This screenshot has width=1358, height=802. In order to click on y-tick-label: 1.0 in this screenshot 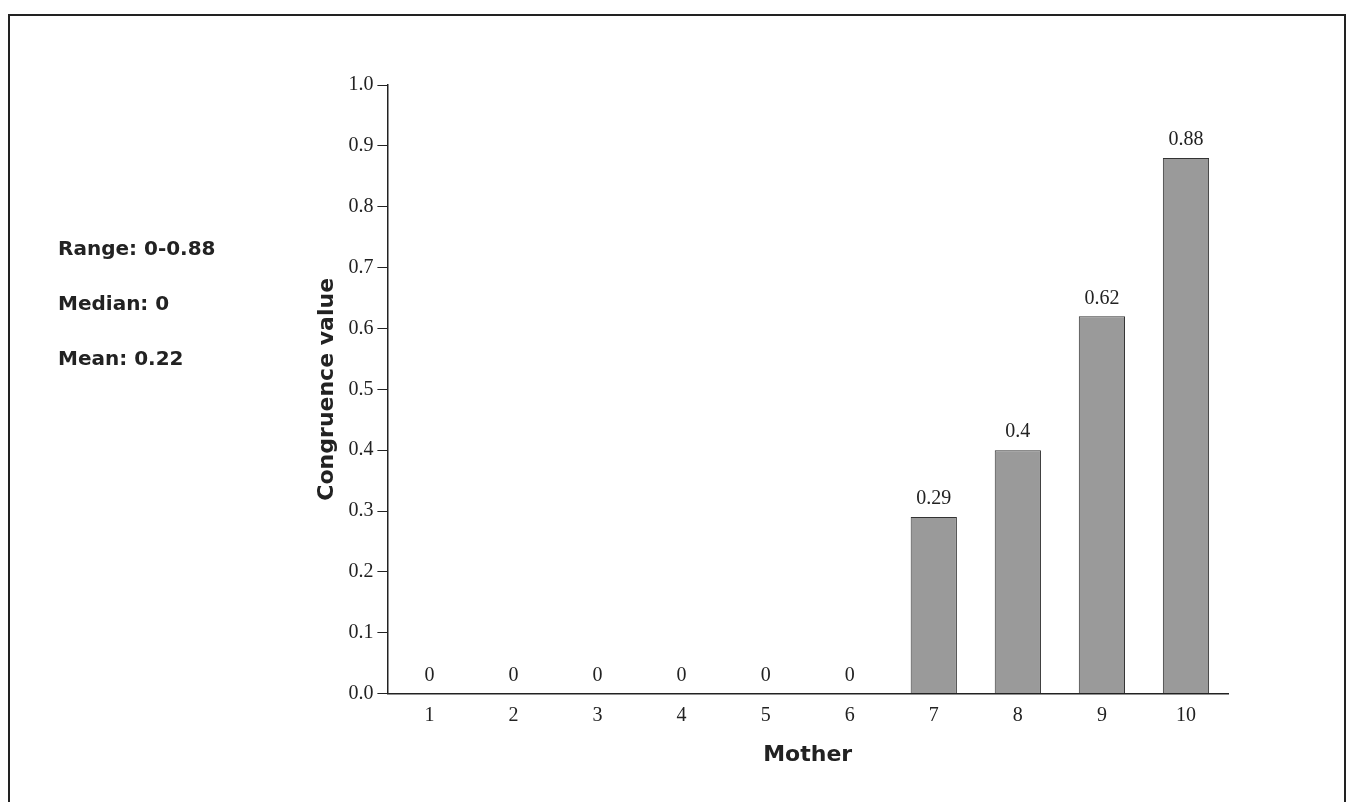, I will do `click(361, 83)`.